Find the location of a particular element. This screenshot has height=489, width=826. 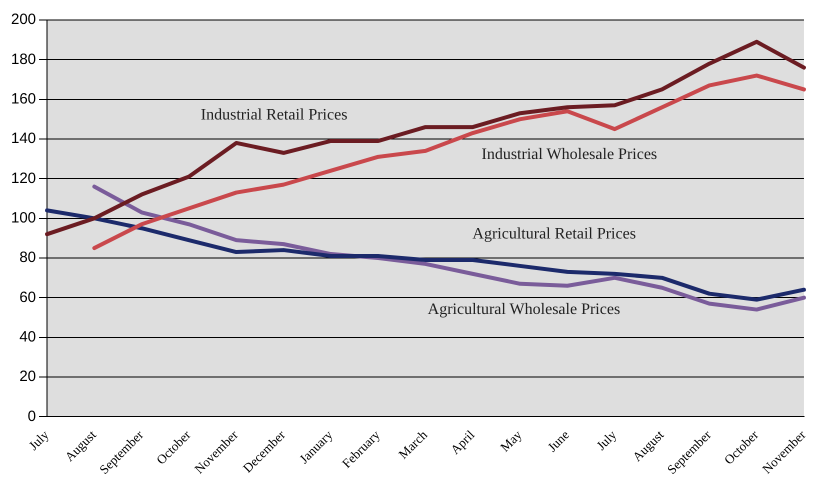

series-label: Agricultural Retail Prices is located at coordinates (554, 233).